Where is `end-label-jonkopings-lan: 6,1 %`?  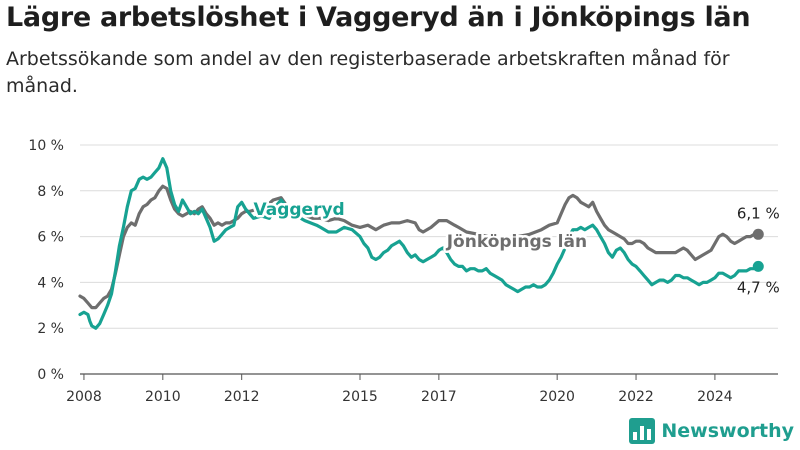
end-label-jonkopings-lan: 6,1 % is located at coordinates (758, 213).